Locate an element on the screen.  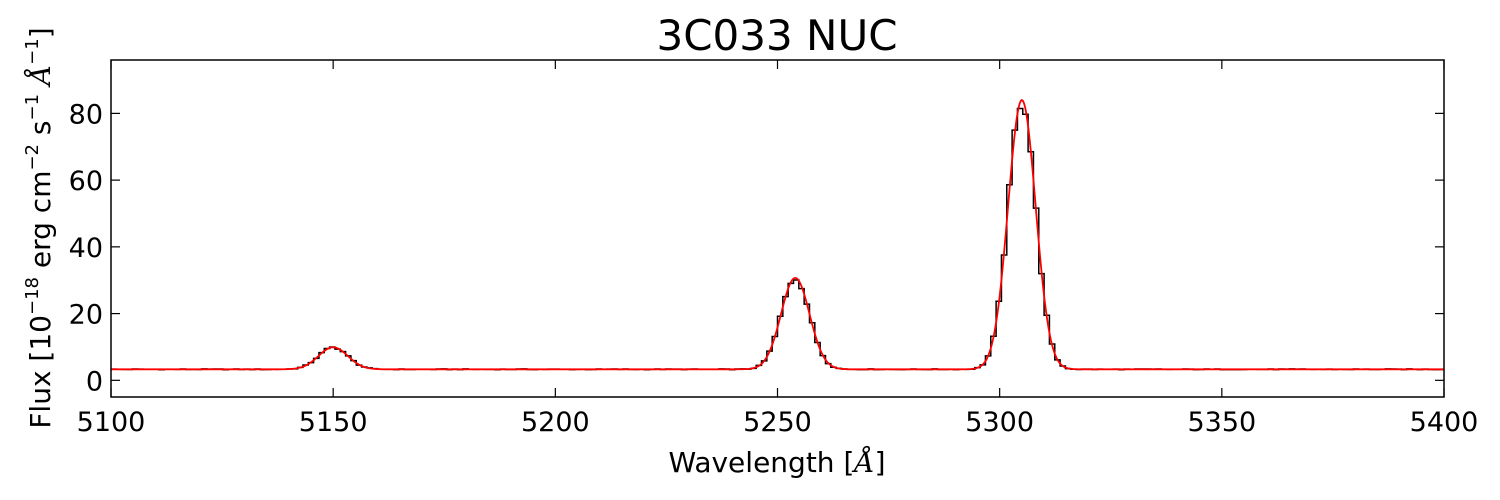
chart-title: 3C033 NUC is located at coordinates (776, 35).